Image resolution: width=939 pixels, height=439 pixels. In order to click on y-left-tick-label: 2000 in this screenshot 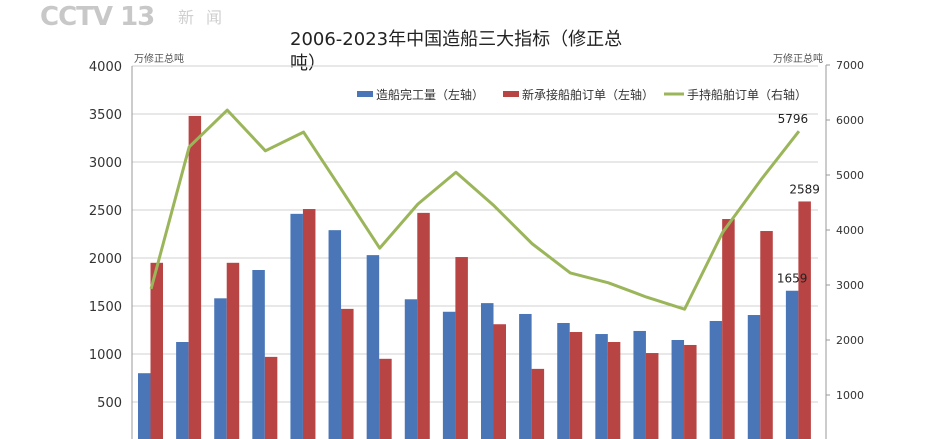, I will do `click(105, 259)`.